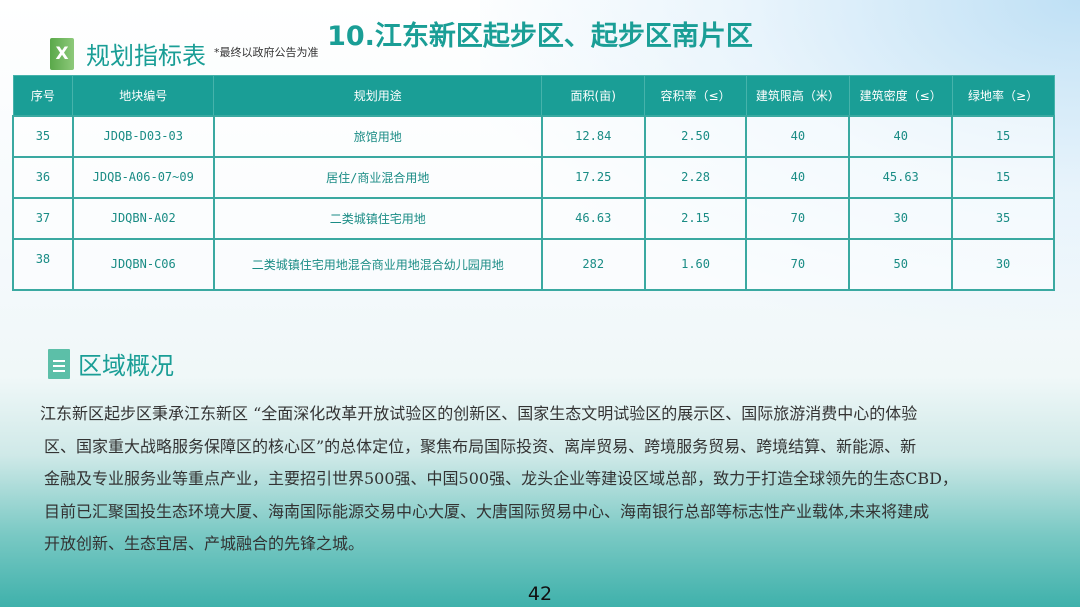  What do you see at coordinates (797, 95) in the screenshot?
I see `column-header: 建筑限高（米）` at bounding box center [797, 95].